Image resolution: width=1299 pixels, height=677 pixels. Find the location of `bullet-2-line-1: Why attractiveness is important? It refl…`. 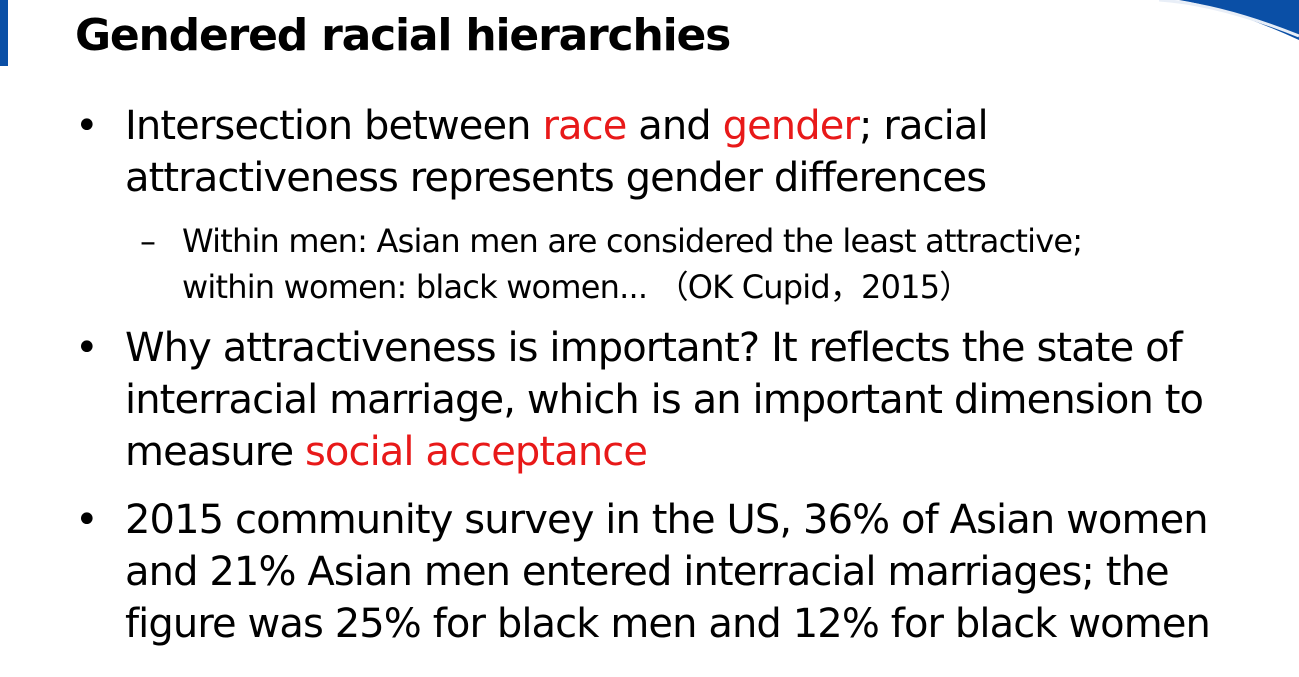

bullet-2-line-1: Why attractiveness is important? It refl… is located at coordinates (654, 348).